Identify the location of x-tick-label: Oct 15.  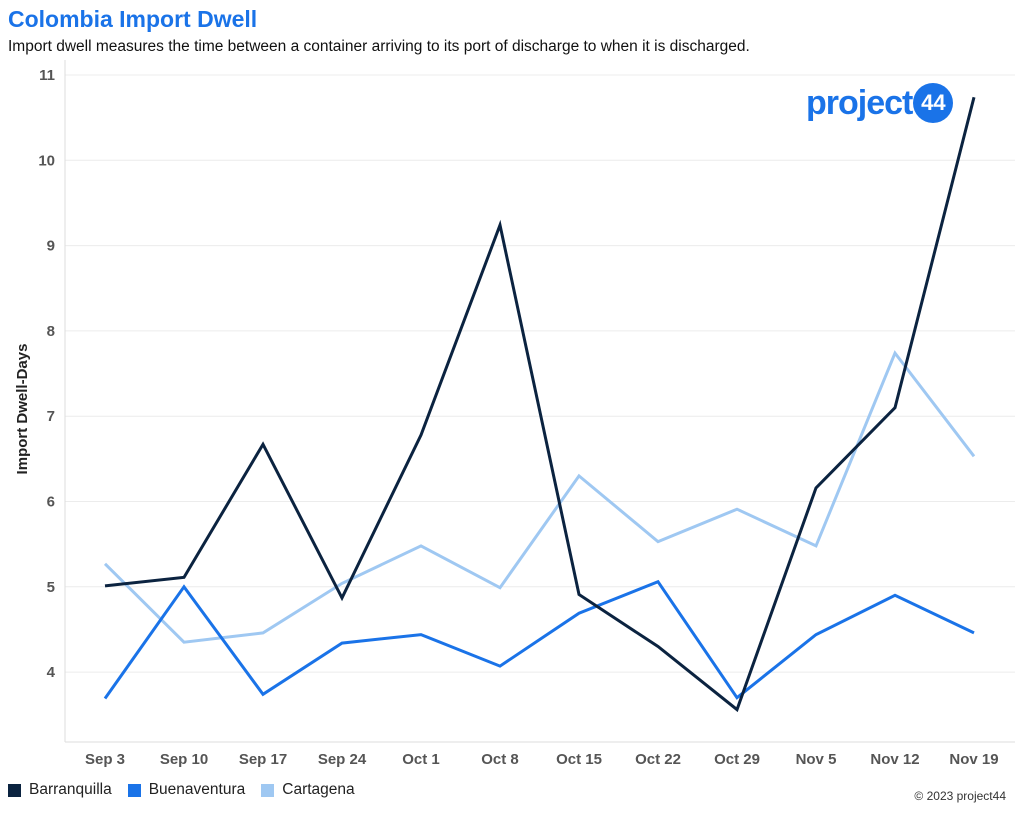
(579, 759).